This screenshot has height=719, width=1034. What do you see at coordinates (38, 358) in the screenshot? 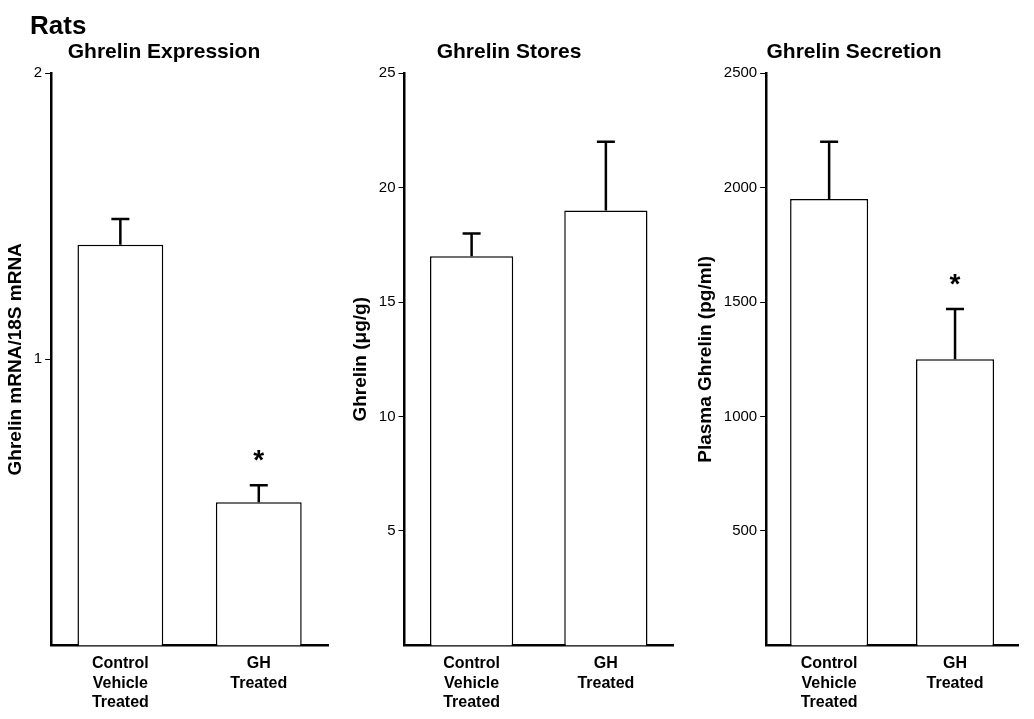
I see `y-tick-label: 1` at bounding box center [38, 358].